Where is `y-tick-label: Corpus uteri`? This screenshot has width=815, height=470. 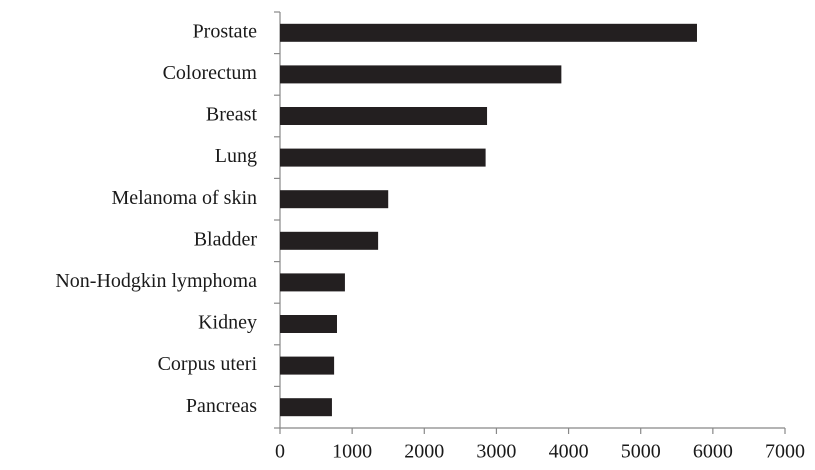 y-tick-label: Corpus uteri is located at coordinates (208, 364).